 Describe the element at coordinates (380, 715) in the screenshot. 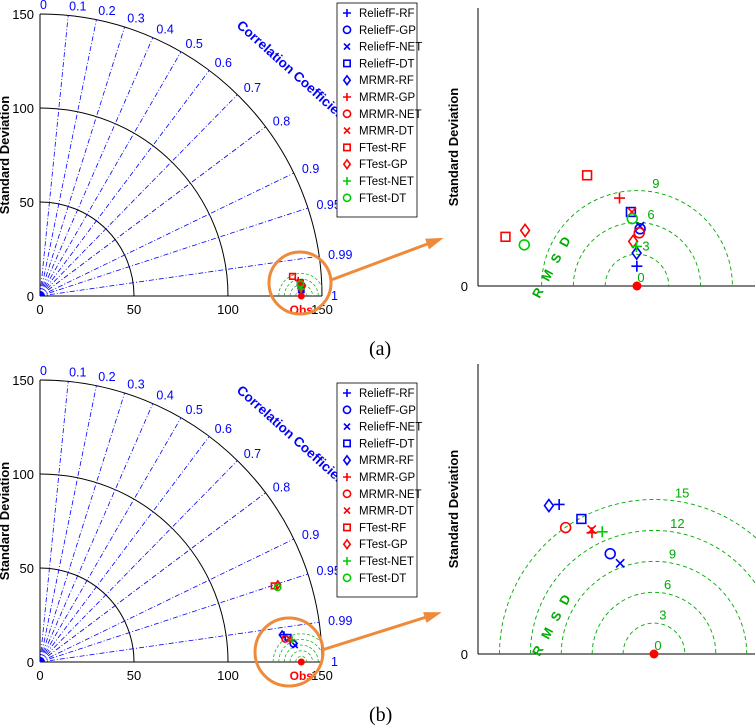

I see `caption-b: (b)` at that location.